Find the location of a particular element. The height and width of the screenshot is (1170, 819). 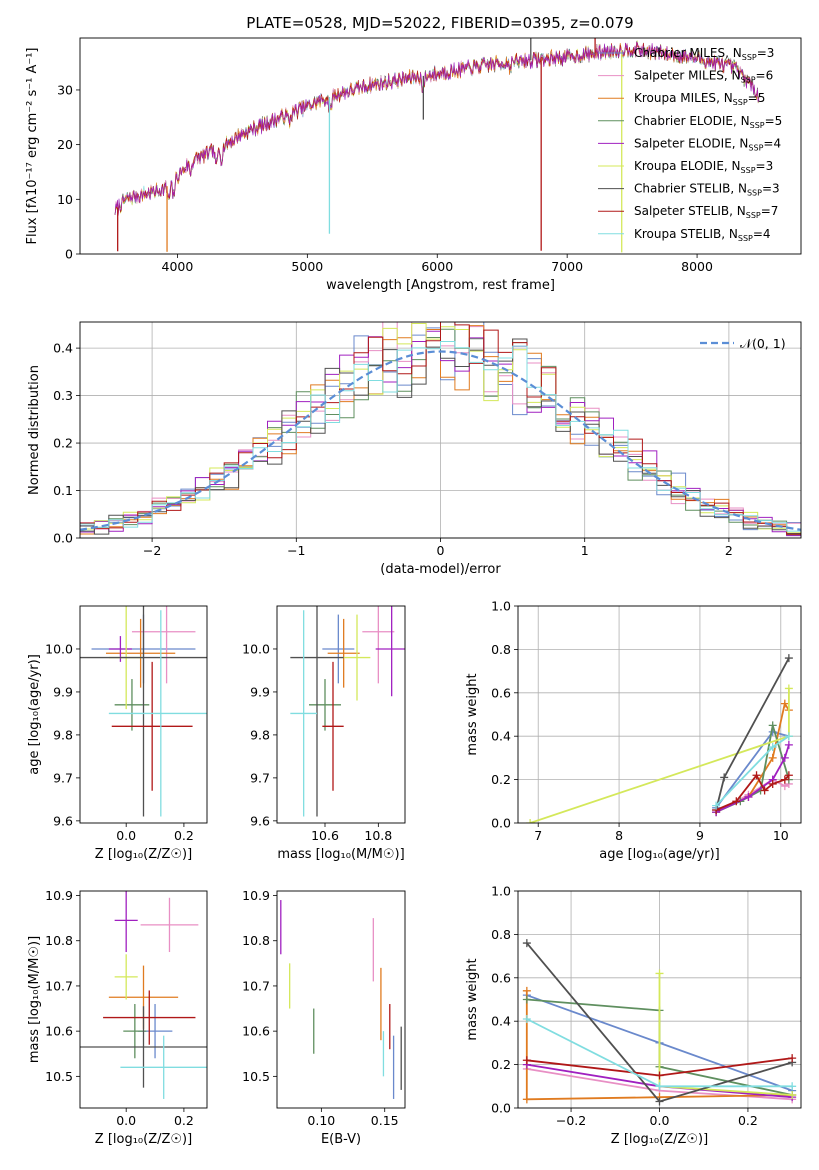

x-tick-label: 0 is located at coordinates (441, 550).